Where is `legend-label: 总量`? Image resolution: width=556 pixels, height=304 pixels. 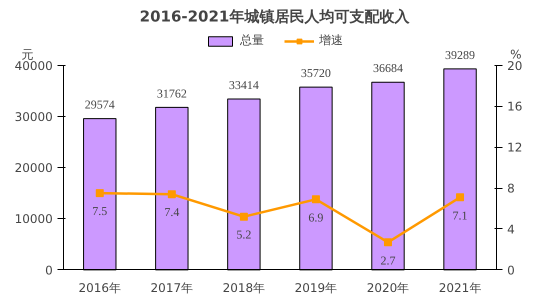 legend-label: 总量 is located at coordinates (252, 40).